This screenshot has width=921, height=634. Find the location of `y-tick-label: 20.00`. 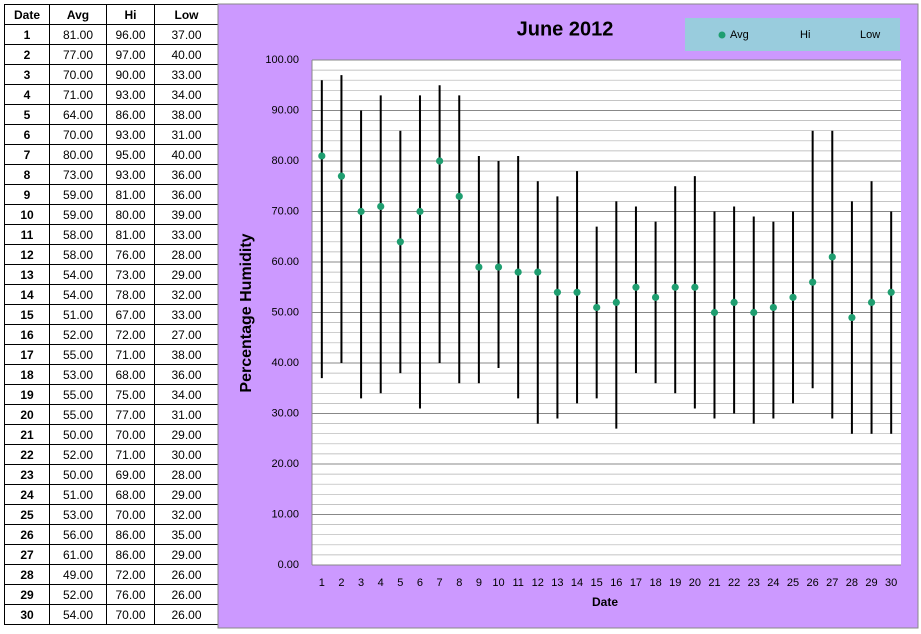

y-tick-label: 20.00 is located at coordinates (285, 464).